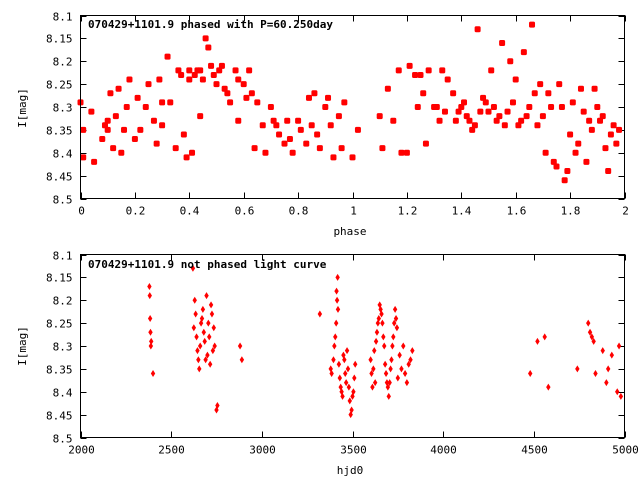  I want to click on y-tick-label: 8.45, so click(59, 177).